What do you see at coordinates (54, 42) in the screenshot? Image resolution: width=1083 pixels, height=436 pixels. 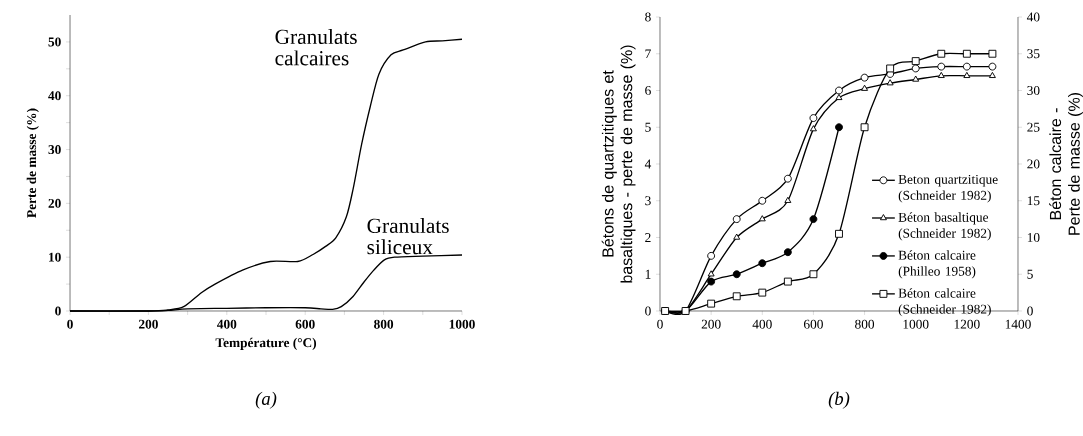 I see `y-tick-label: 50` at bounding box center [54, 42].